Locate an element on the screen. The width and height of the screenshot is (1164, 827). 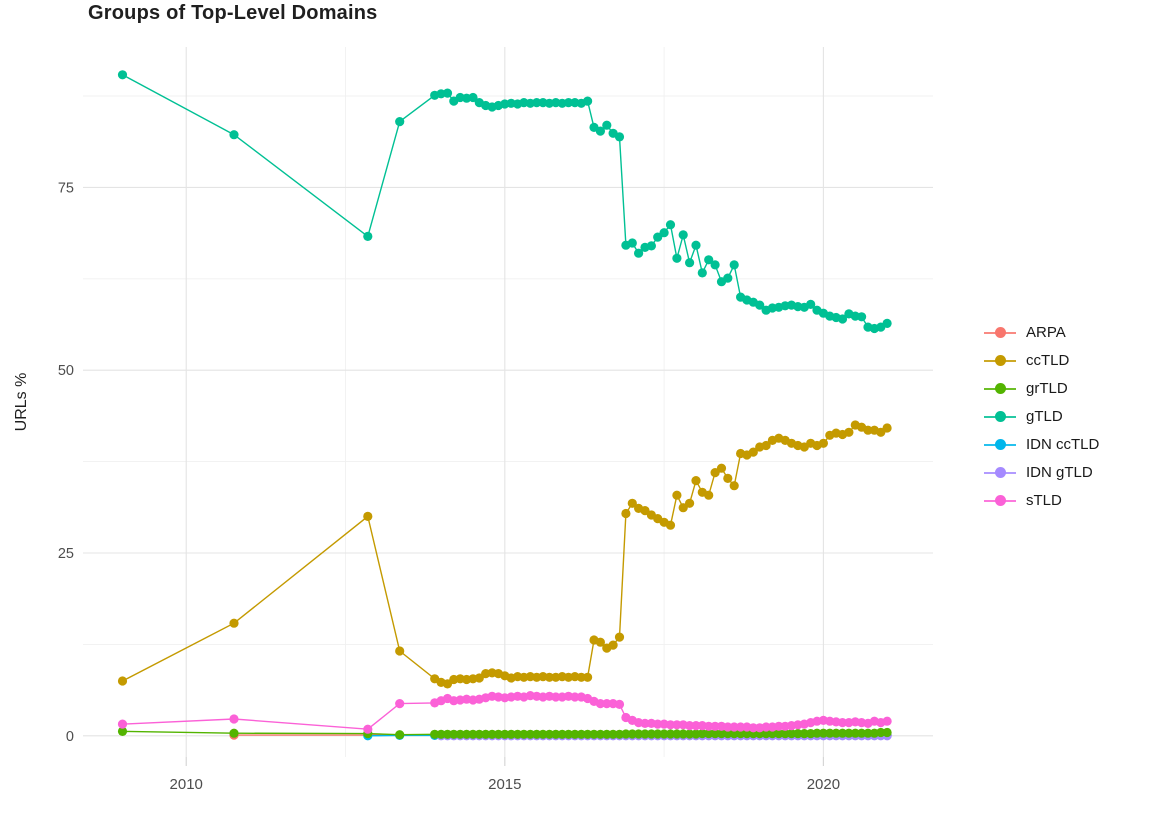
legend-item-gtld: gTLD is located at coordinates (1041, 416).